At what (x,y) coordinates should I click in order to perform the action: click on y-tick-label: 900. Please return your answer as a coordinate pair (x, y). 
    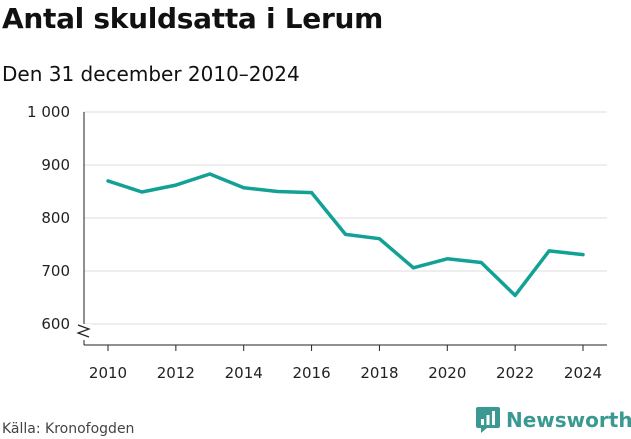
    Looking at the image, I should click on (55, 165).